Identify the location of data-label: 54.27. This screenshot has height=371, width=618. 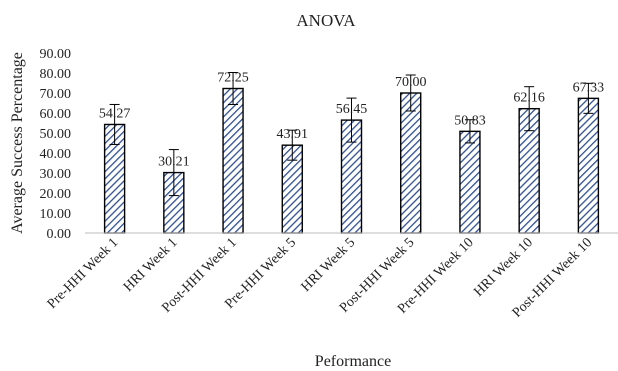
(115, 113).